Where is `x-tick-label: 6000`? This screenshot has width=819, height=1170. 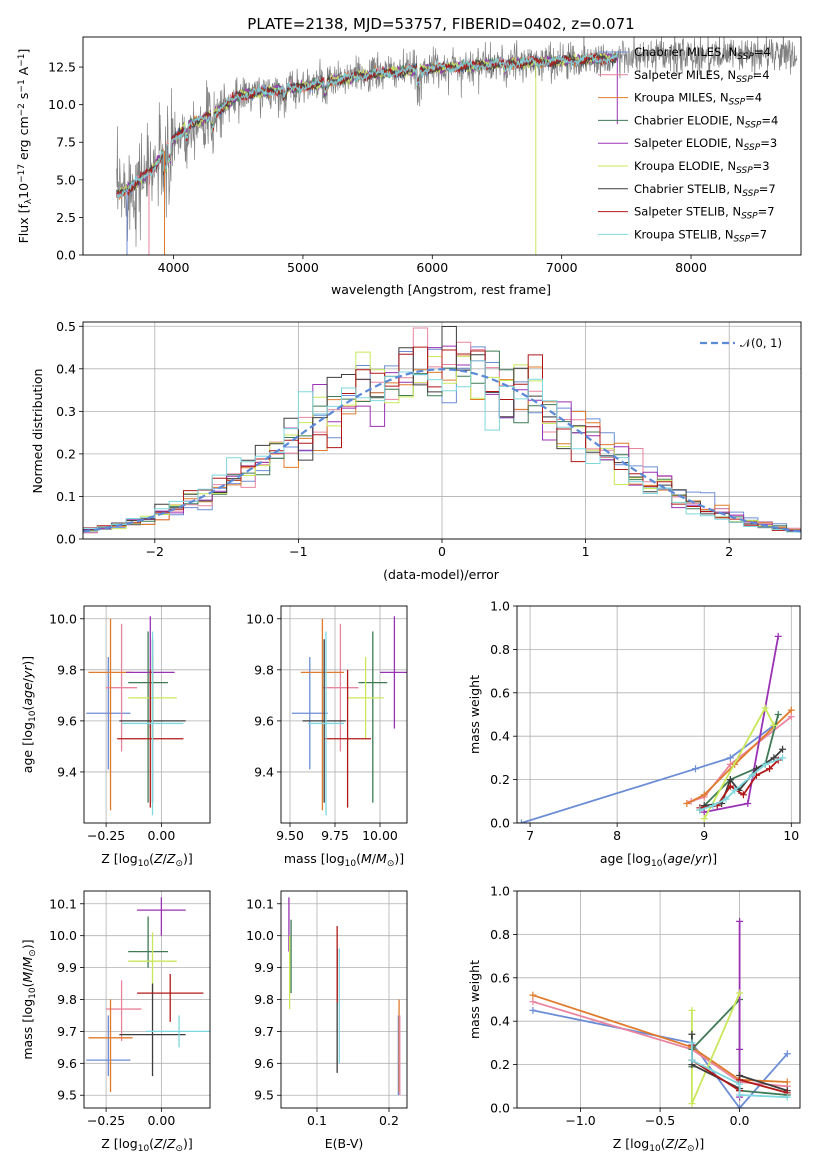 x-tick-label: 6000 is located at coordinates (432, 267).